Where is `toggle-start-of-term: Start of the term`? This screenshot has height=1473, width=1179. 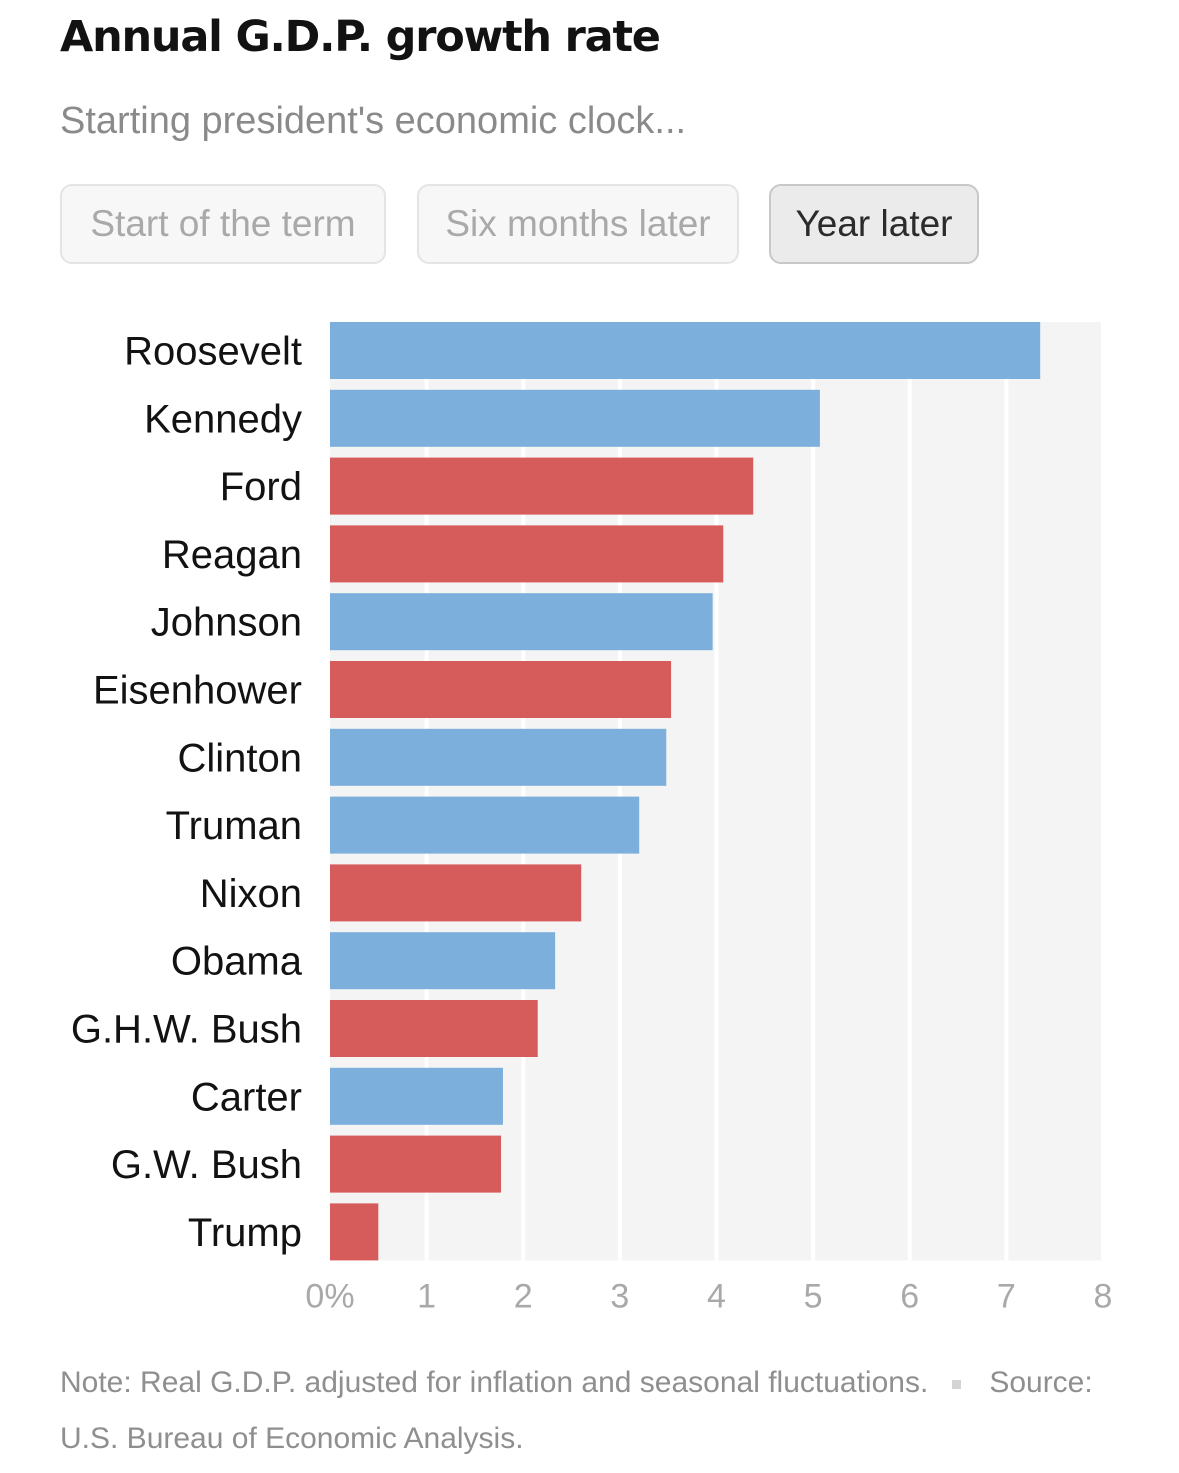 toggle-start-of-term: Start of the term is located at coordinates (223, 224).